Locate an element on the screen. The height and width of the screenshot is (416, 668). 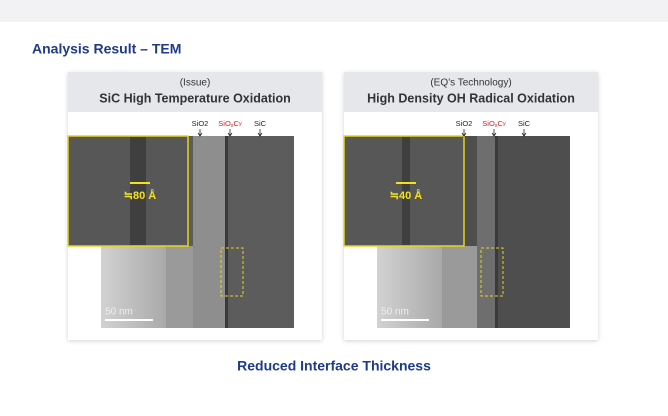
top-band is located at coordinates (334, 11).